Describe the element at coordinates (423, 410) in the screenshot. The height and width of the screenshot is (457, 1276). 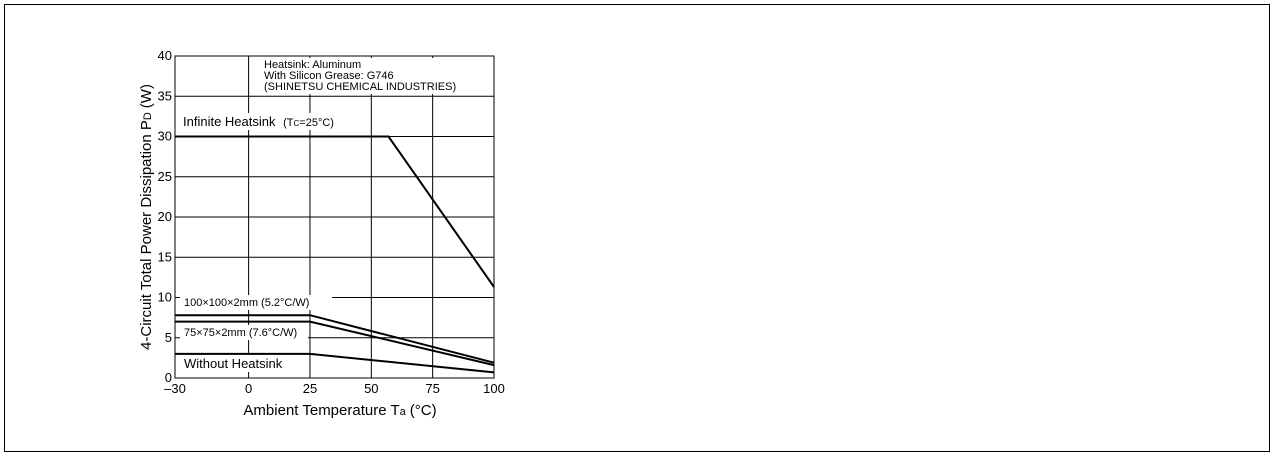
I see `x-axis-label-unit: (°C)` at that location.